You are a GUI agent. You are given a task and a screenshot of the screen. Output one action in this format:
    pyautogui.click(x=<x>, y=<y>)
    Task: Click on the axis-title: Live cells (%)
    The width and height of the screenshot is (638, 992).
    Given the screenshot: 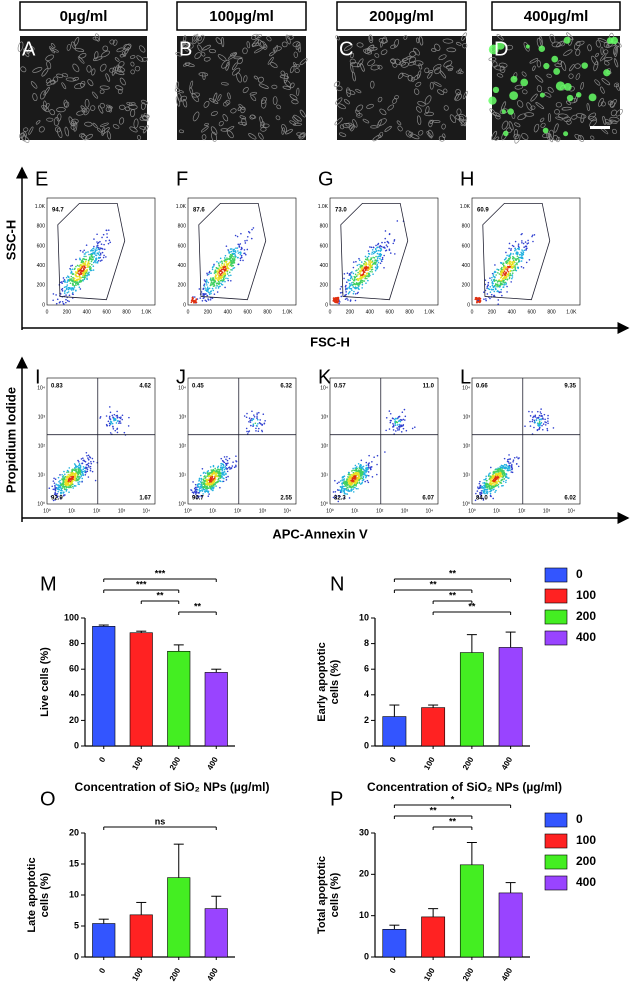 What is the action you would take?
    pyautogui.click(x=45, y=682)
    